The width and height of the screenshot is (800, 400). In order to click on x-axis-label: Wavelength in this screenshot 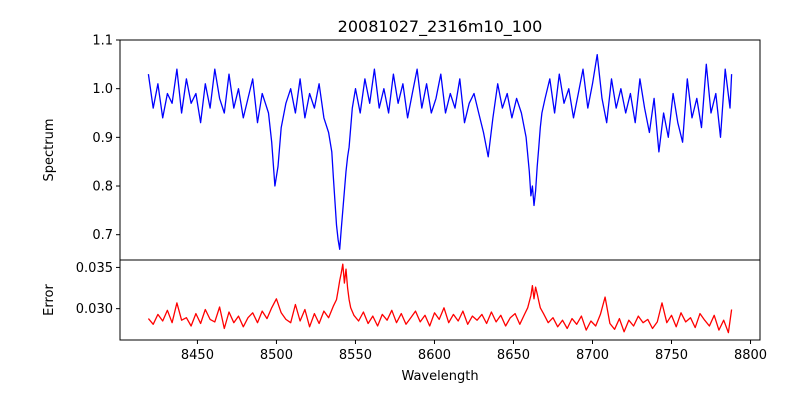, I will do `click(439, 376)`.